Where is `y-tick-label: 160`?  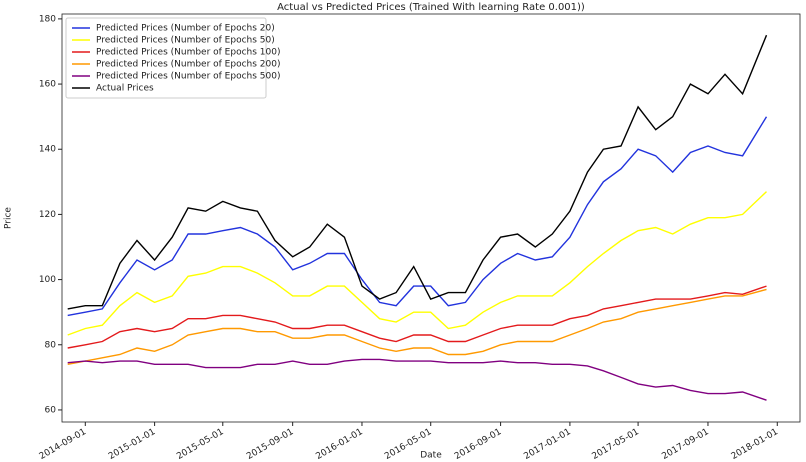 y-tick-label: 160 is located at coordinates (47, 85).